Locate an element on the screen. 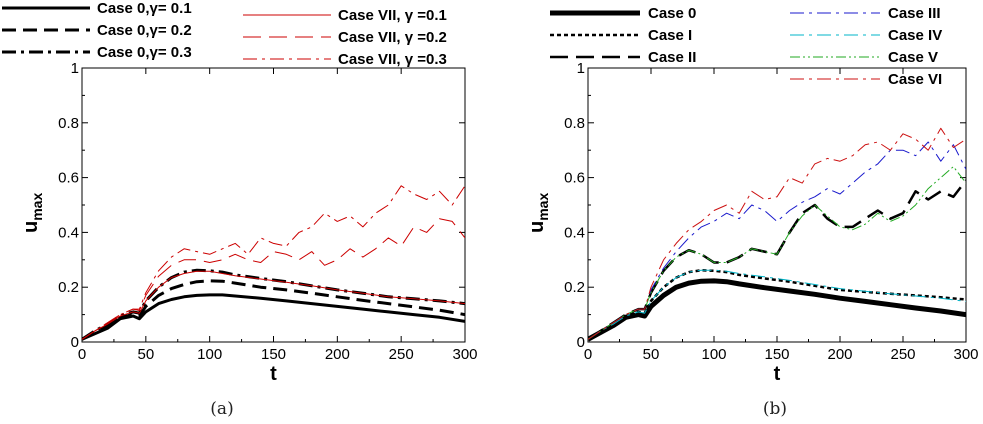  legend-label-4: Case III is located at coordinates (914, 13).